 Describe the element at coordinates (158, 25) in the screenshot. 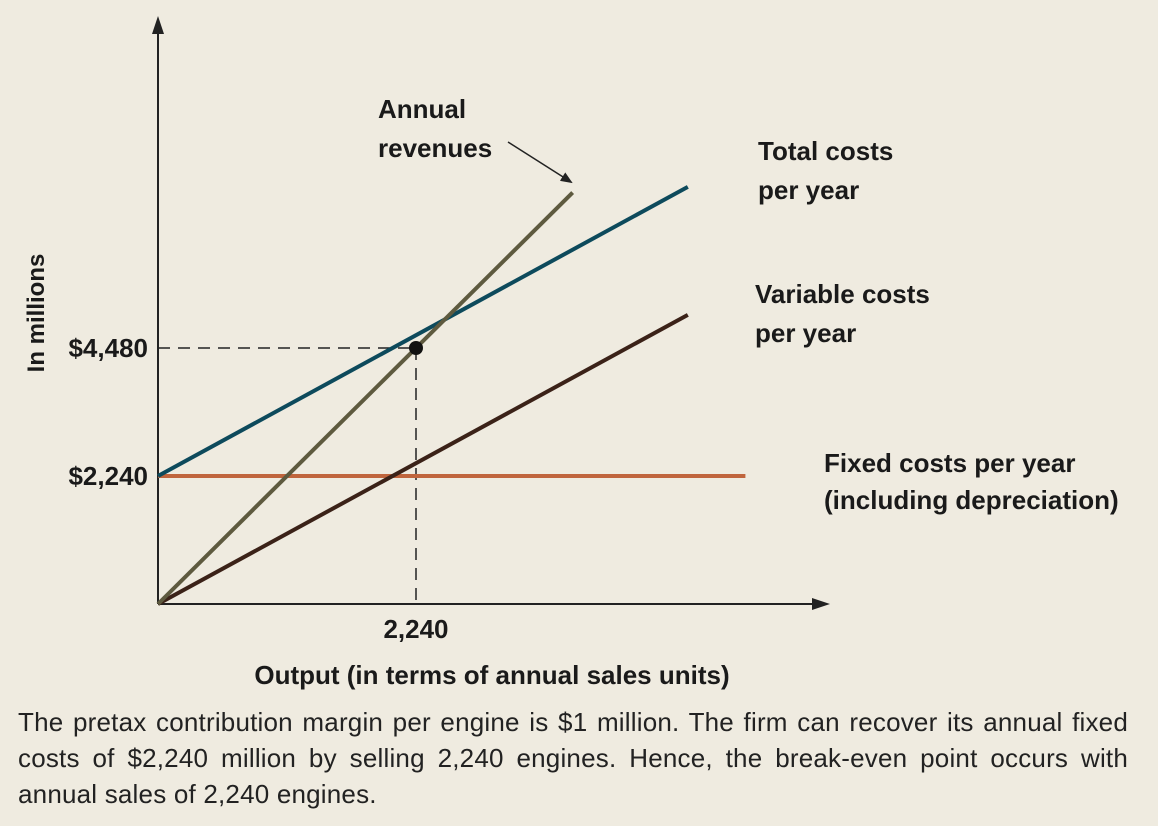

I see `y-axis-arrow` at that location.